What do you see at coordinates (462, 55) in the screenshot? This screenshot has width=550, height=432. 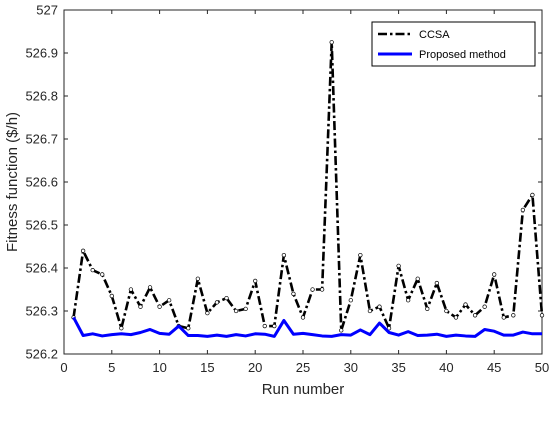 I see `legend-label-proposed-method: Proposed method` at bounding box center [462, 55].